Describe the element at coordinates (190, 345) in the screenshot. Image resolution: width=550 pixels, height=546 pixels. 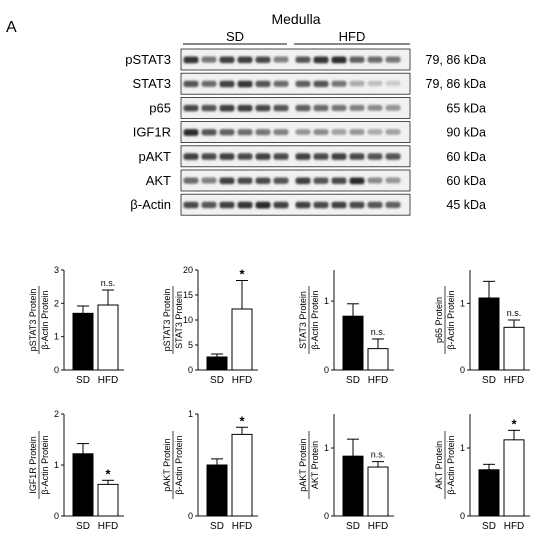
I see `y-tick-label: 5` at that location.